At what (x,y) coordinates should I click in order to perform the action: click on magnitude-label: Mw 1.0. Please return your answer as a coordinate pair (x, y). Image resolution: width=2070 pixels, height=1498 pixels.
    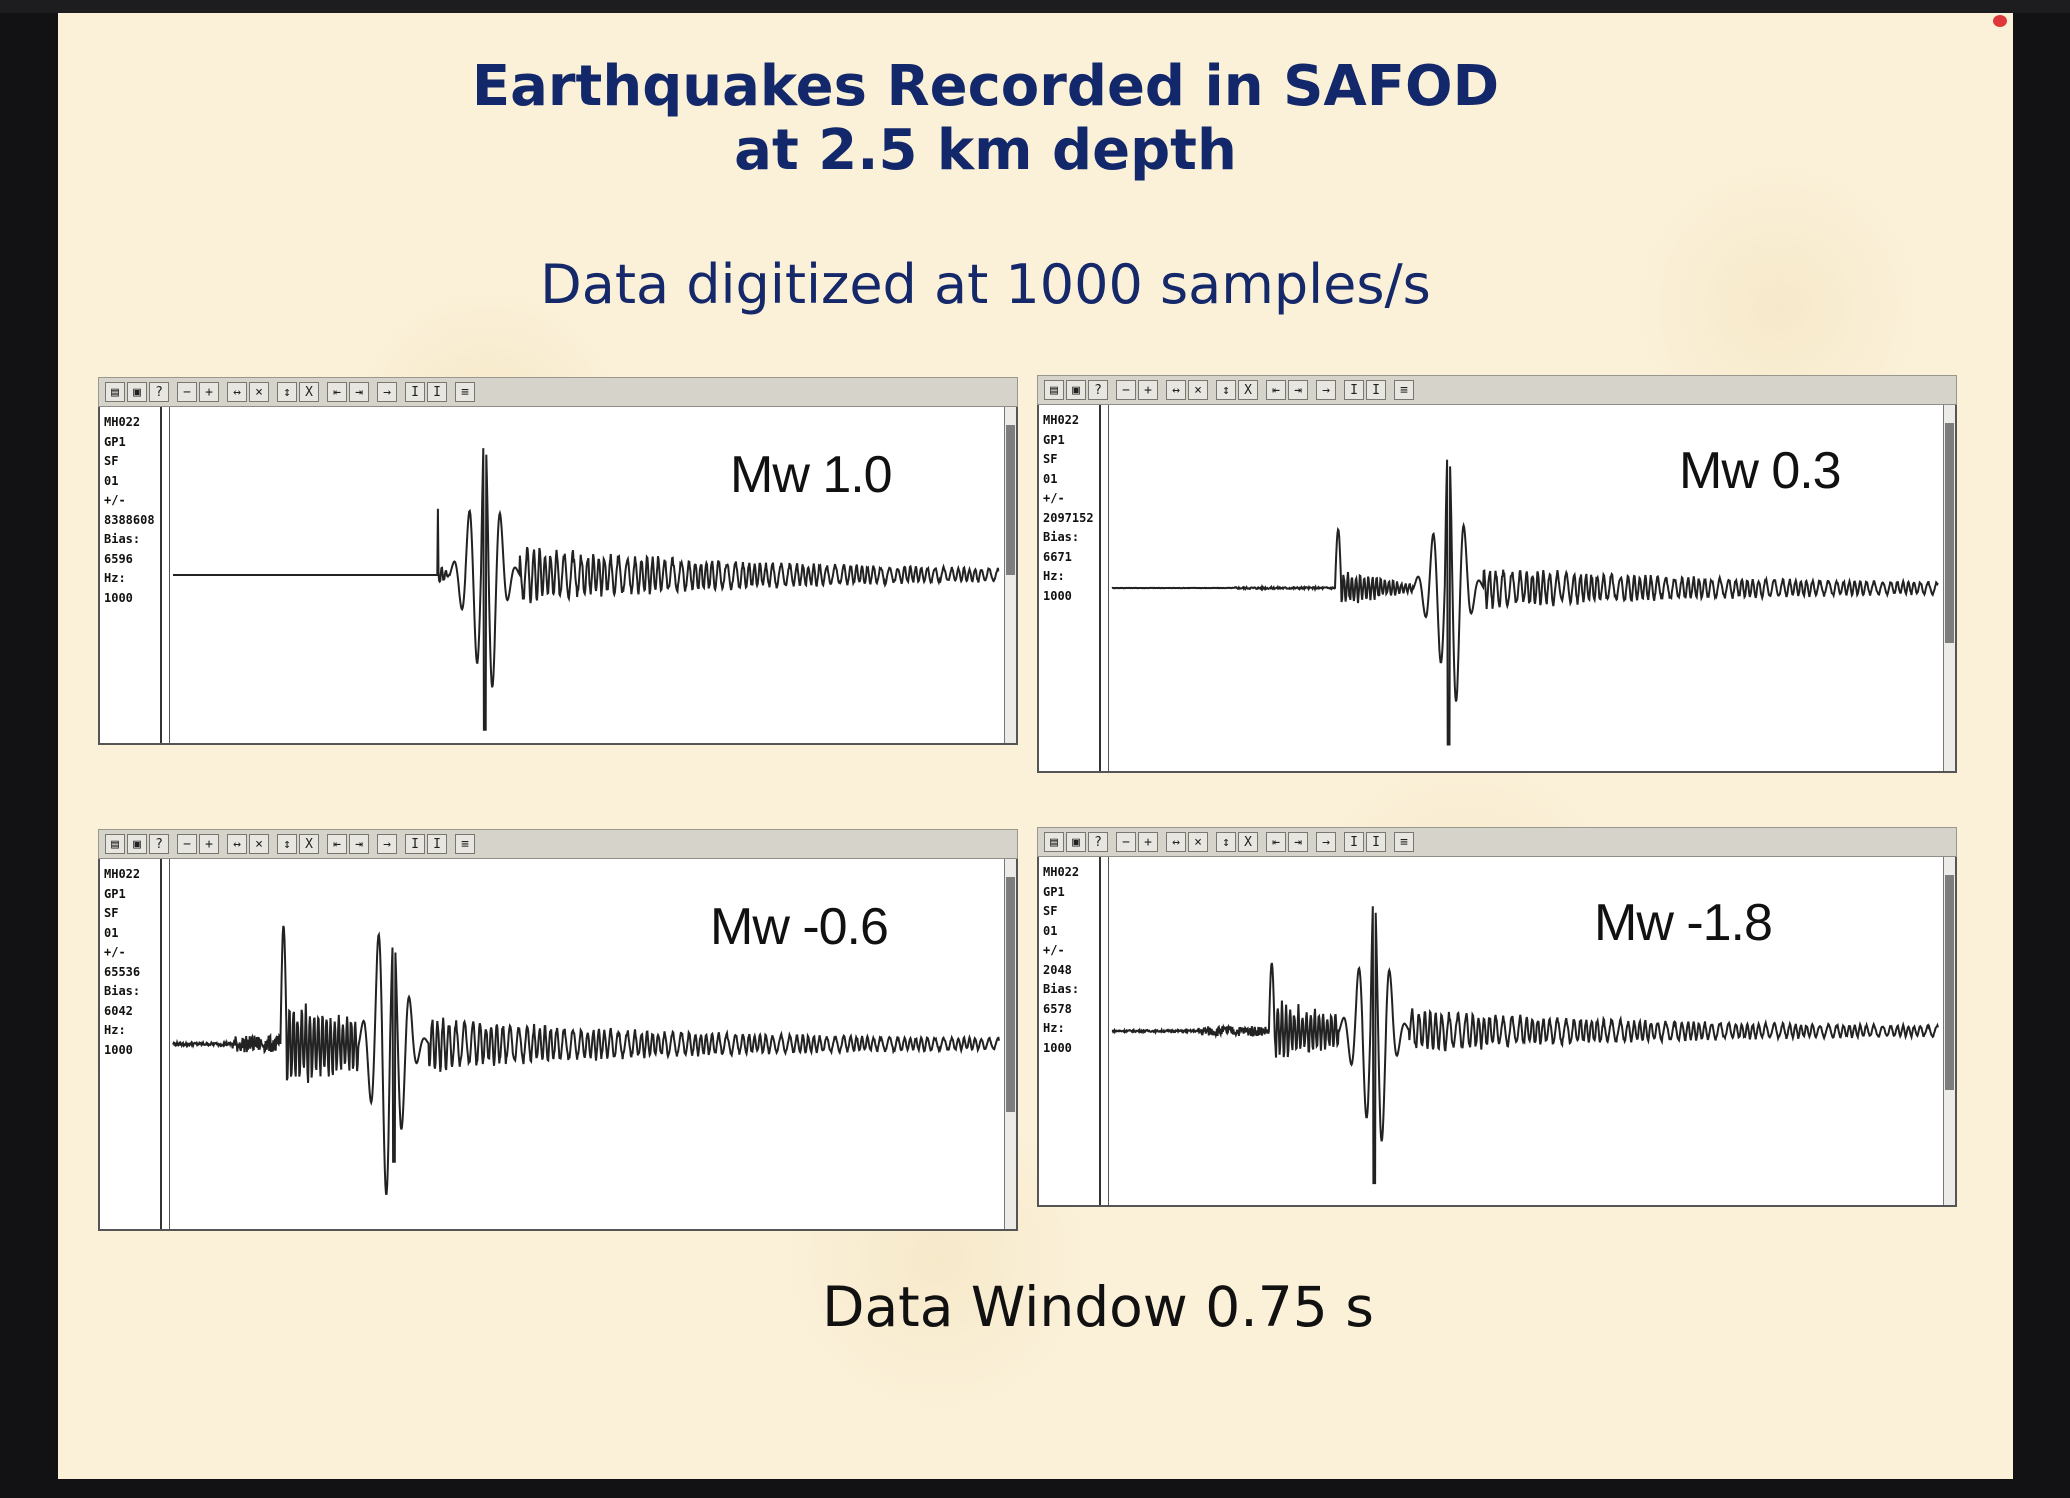
    Looking at the image, I should click on (811, 475).